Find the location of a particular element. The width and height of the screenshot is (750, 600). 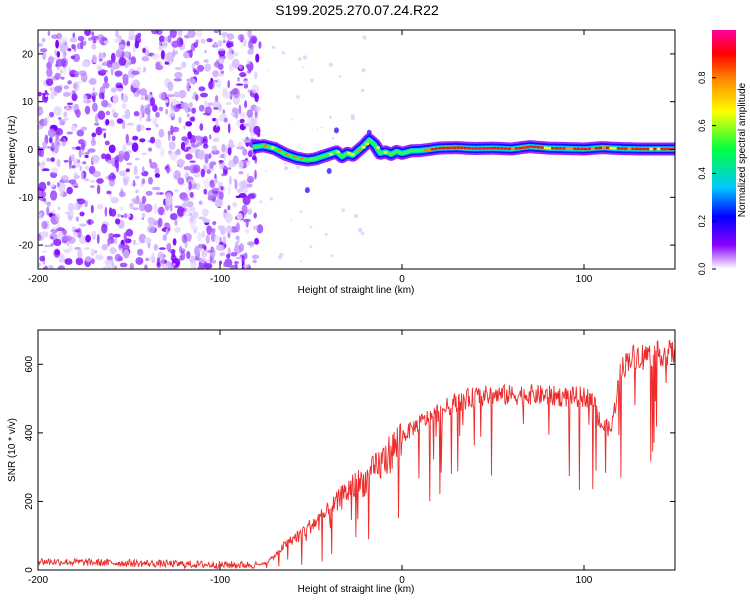

signal-ridge-core is located at coordinates (469, 151).